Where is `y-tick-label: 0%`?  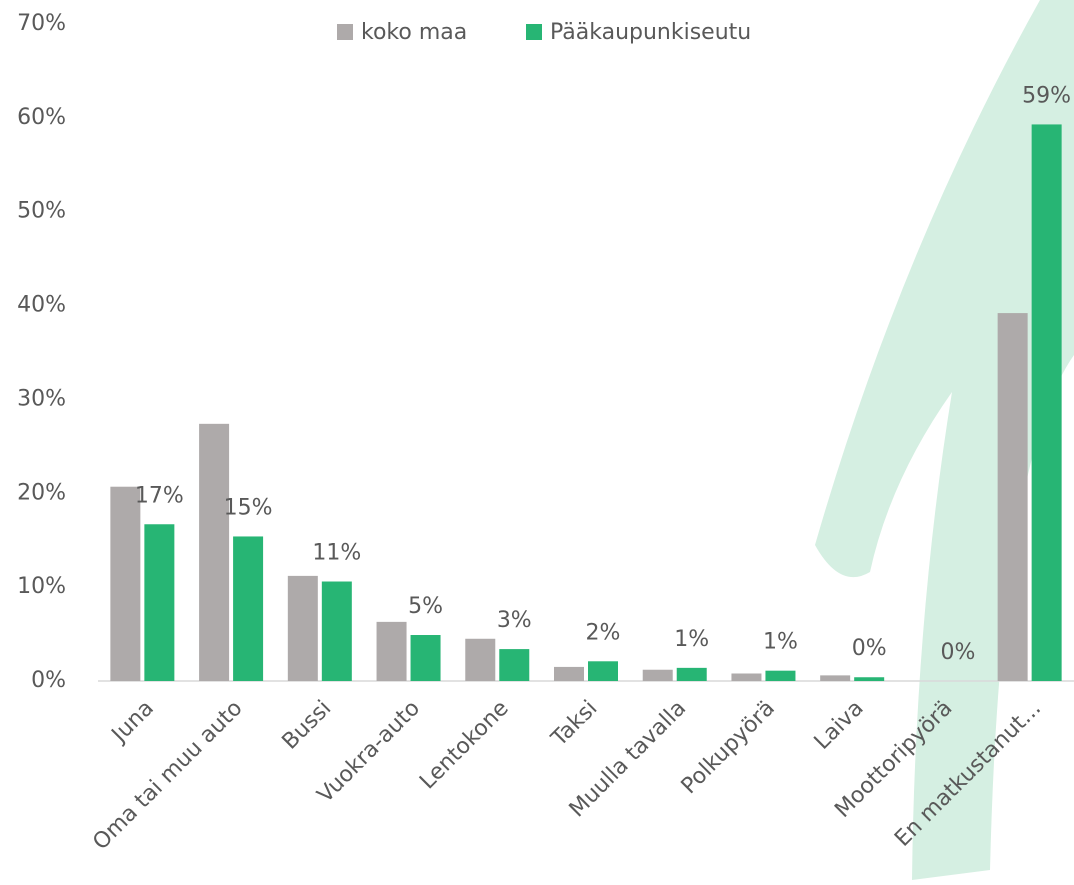 y-tick-label: 0% is located at coordinates (48, 680).